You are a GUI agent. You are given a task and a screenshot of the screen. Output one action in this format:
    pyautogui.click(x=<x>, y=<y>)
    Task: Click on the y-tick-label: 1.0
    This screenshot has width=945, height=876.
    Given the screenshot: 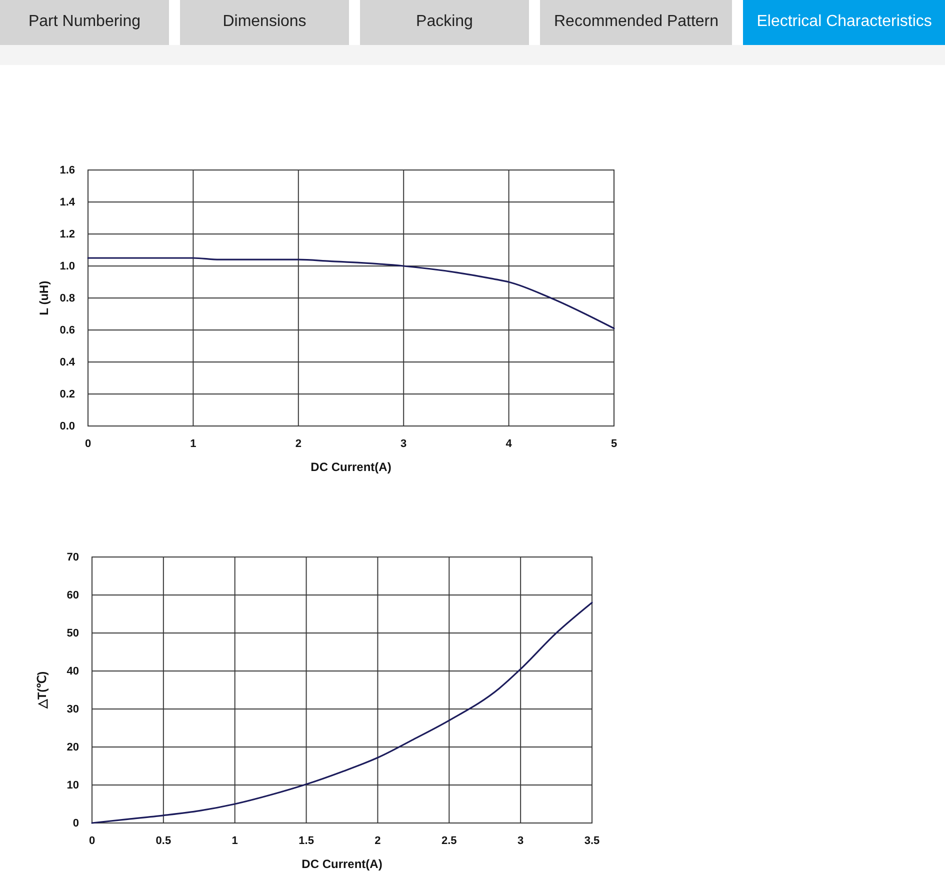 What is the action you would take?
    pyautogui.click(x=67, y=266)
    